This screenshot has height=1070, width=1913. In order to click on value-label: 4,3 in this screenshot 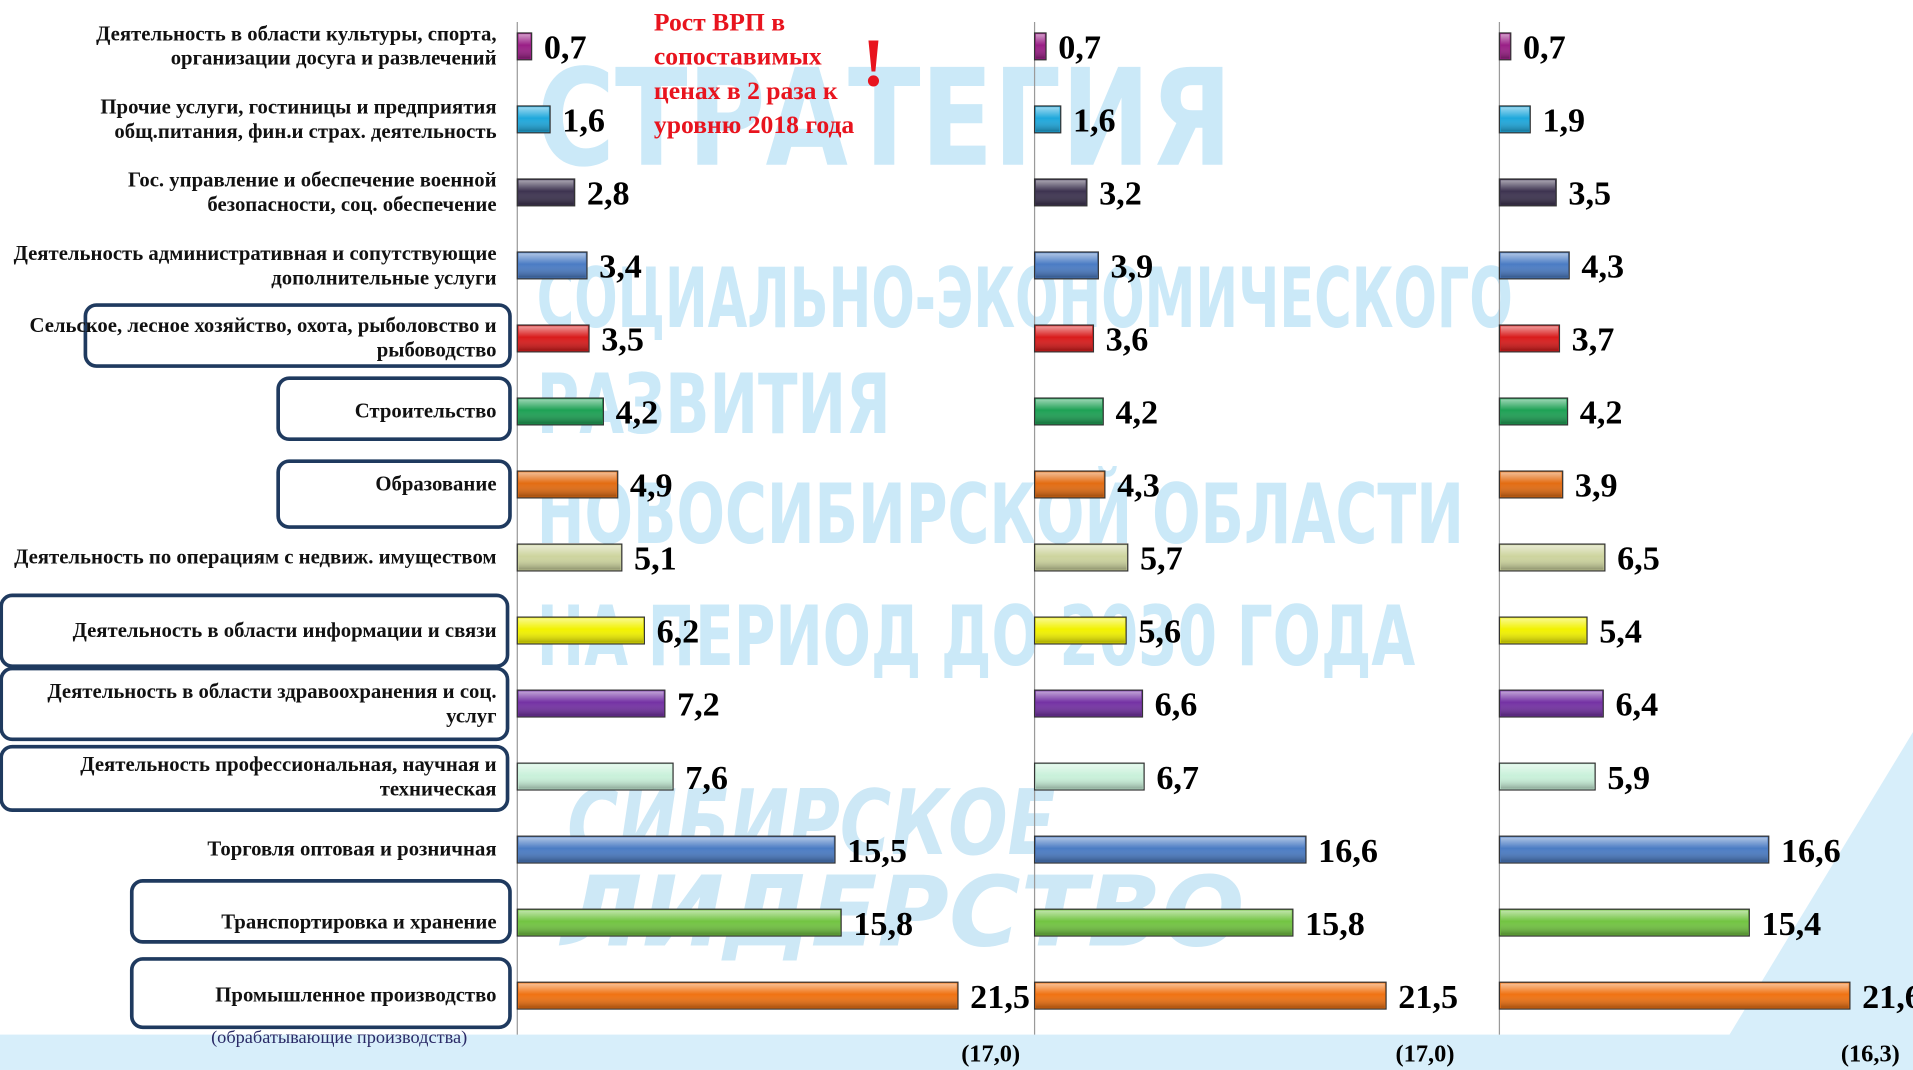, I will do `click(1138, 486)`.